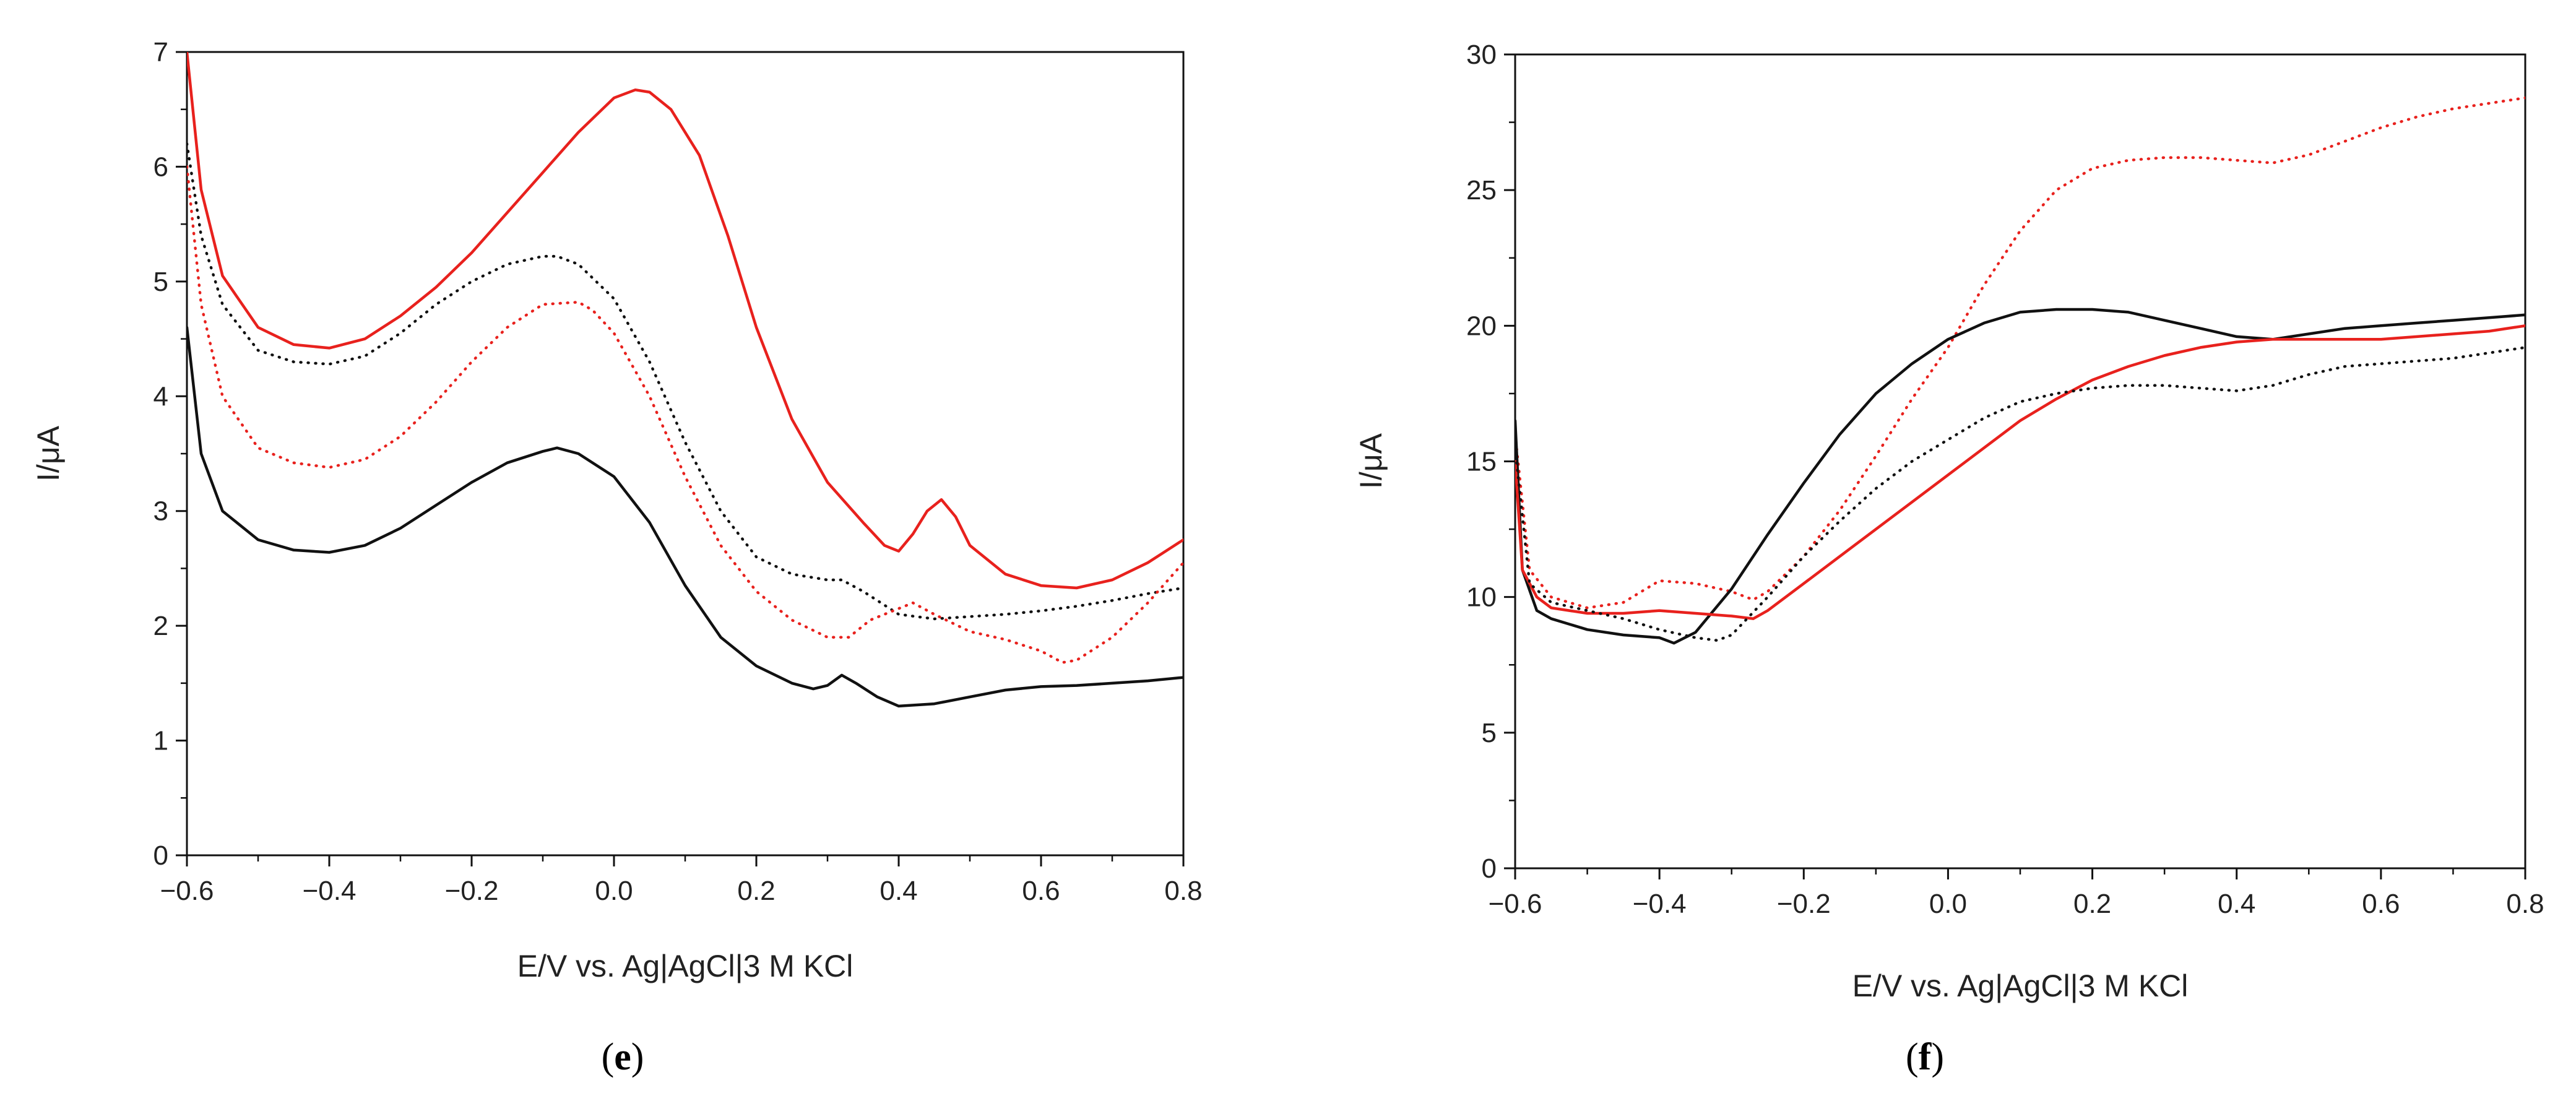  Describe the element at coordinates (1481, 55) in the screenshot. I see `y-tick-label: 30` at that location.